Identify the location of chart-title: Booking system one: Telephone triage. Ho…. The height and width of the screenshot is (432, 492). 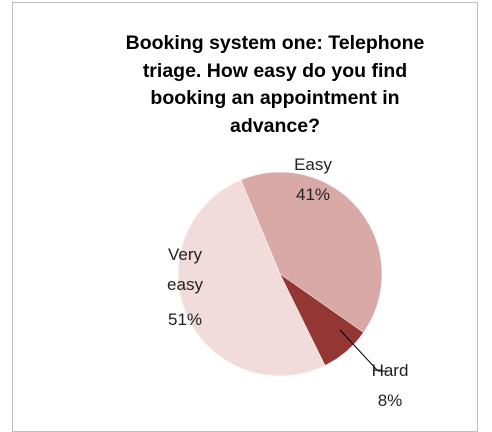
(275, 84).